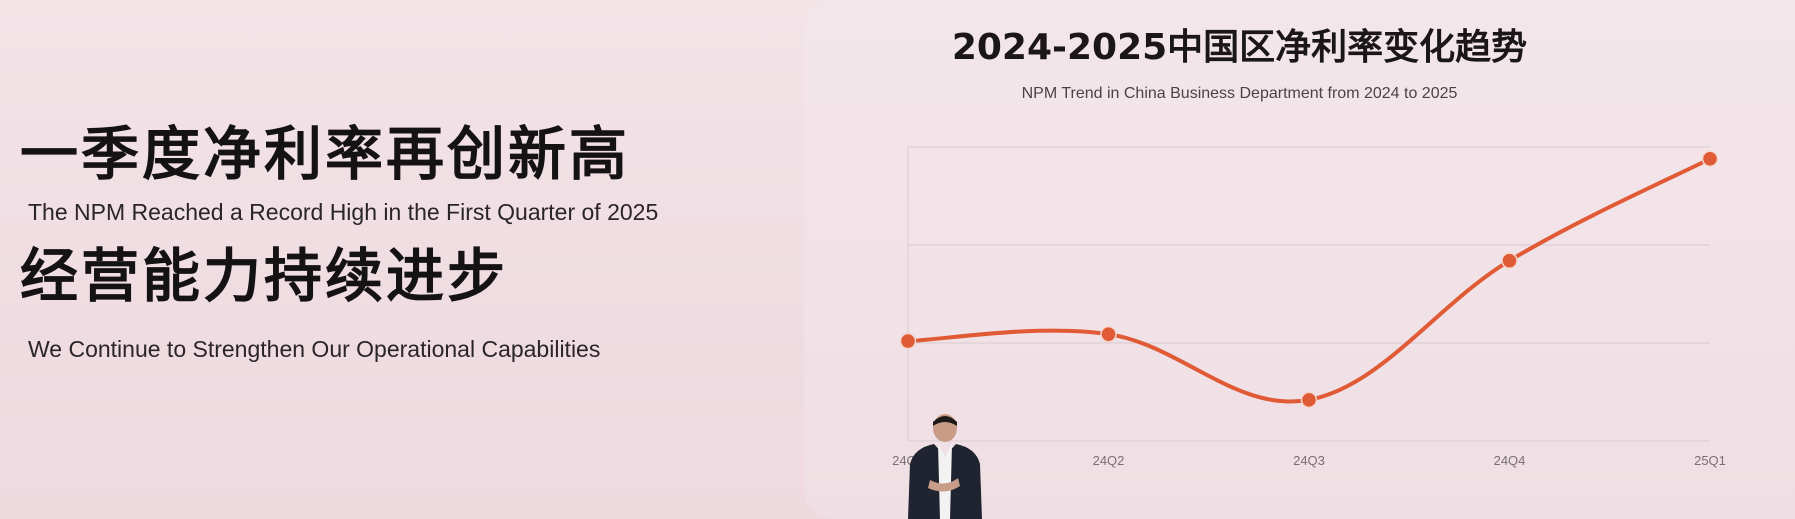 The height and width of the screenshot is (519, 1795). Describe the element at coordinates (264, 276) in the screenshot. I see `headline-operational-progress: 经营能力持续进步` at that location.